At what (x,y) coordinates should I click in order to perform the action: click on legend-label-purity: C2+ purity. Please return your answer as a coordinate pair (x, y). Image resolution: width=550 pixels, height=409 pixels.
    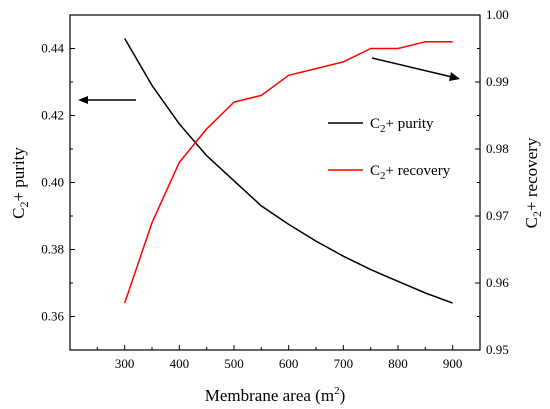
    Looking at the image, I should click on (402, 125).